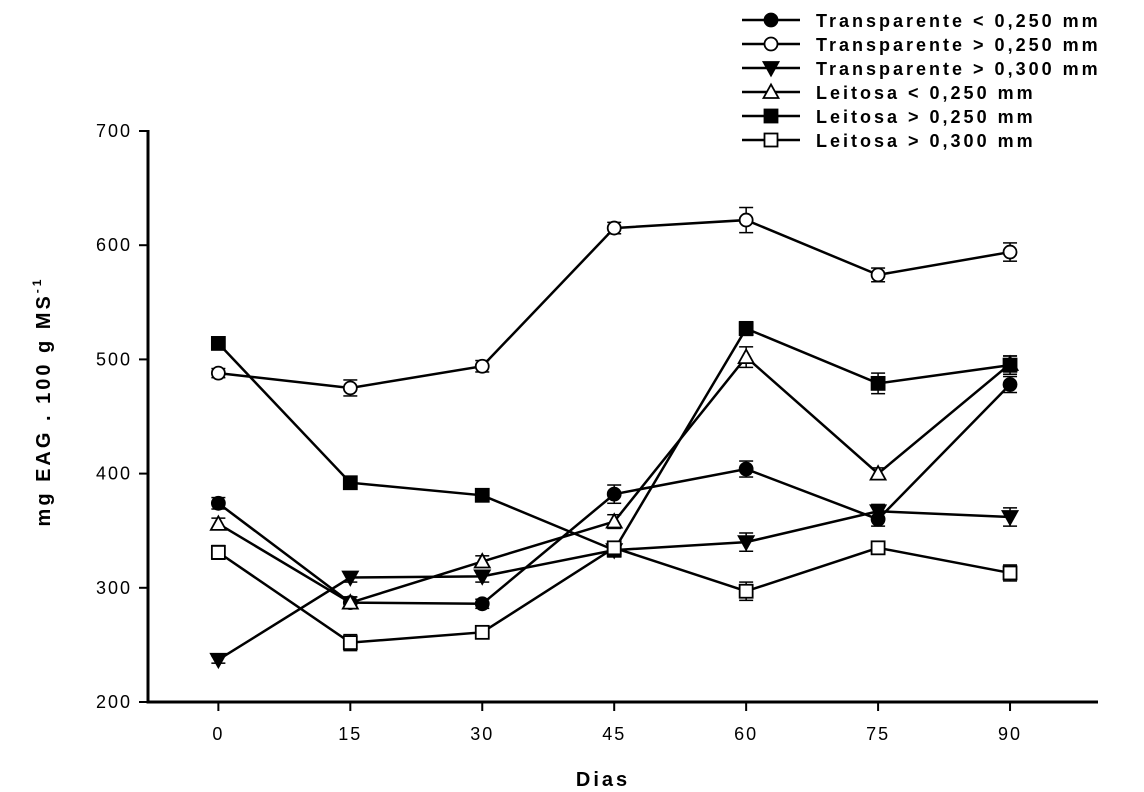  I want to click on legend-label: Leitosa > 0,250 mm, so click(926, 117).